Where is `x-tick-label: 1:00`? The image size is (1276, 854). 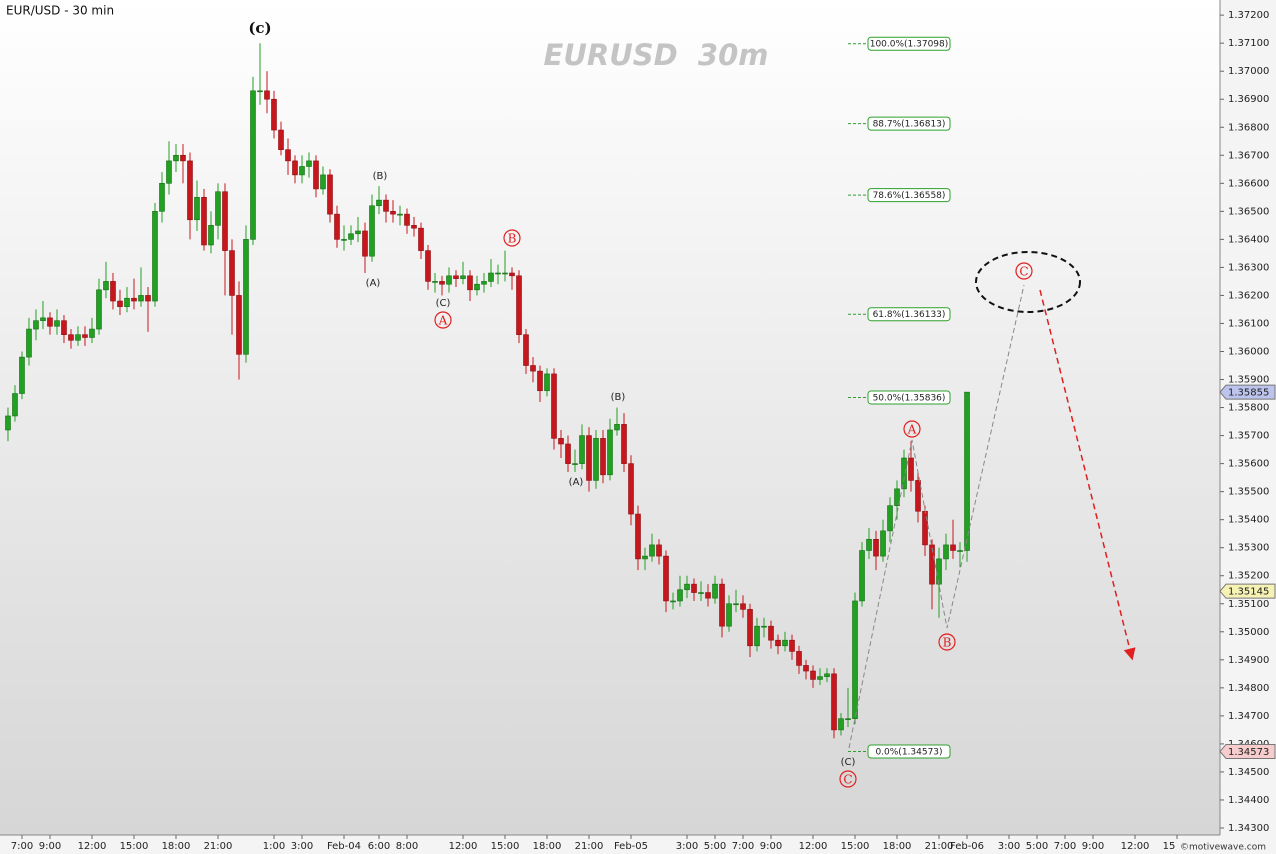 x-tick-label: 1:00 is located at coordinates (274, 846).